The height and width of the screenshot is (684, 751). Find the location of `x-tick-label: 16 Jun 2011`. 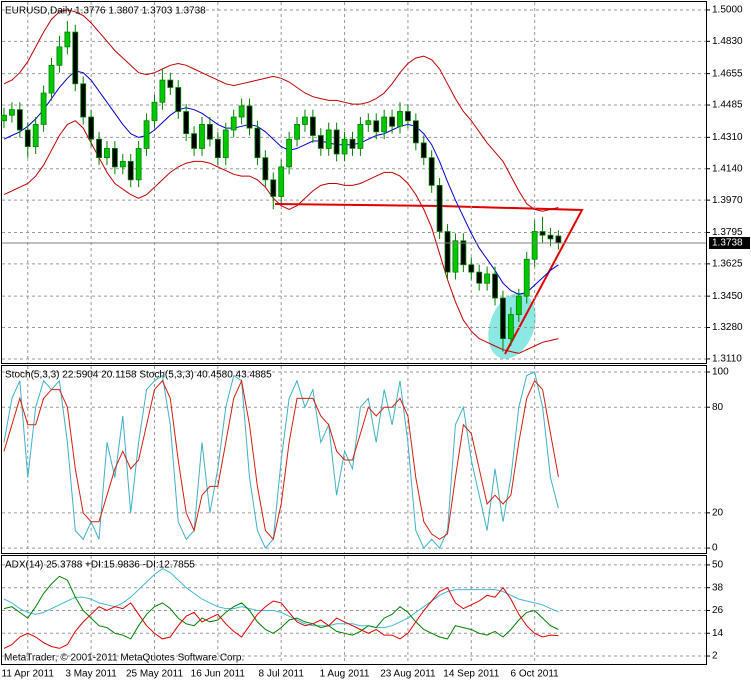

x-tick-label: 16 Jun 2011 is located at coordinates (218, 674).